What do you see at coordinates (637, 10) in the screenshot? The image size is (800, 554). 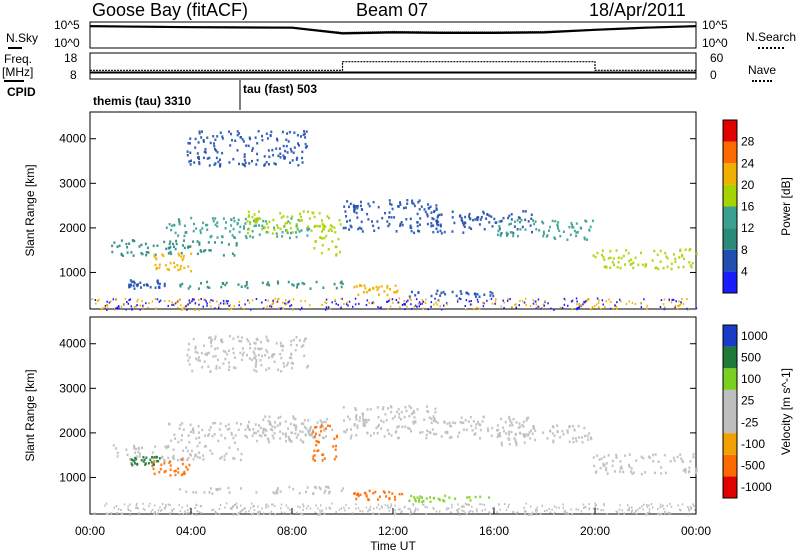 I see `date-title: 18/Apr/2011` at bounding box center [637, 10].